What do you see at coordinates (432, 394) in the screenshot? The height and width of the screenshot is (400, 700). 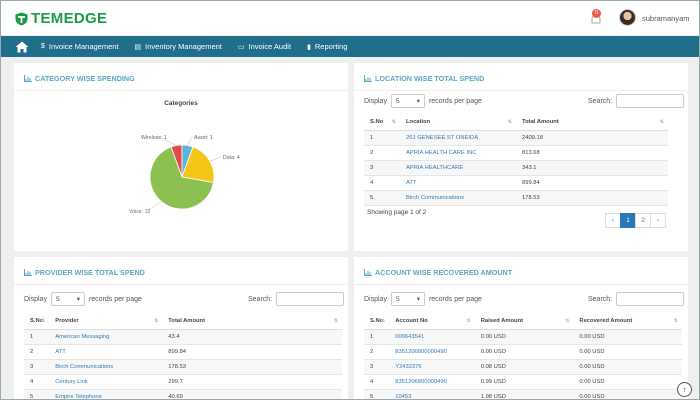 I see `cell-link: 10453` at bounding box center [432, 394].